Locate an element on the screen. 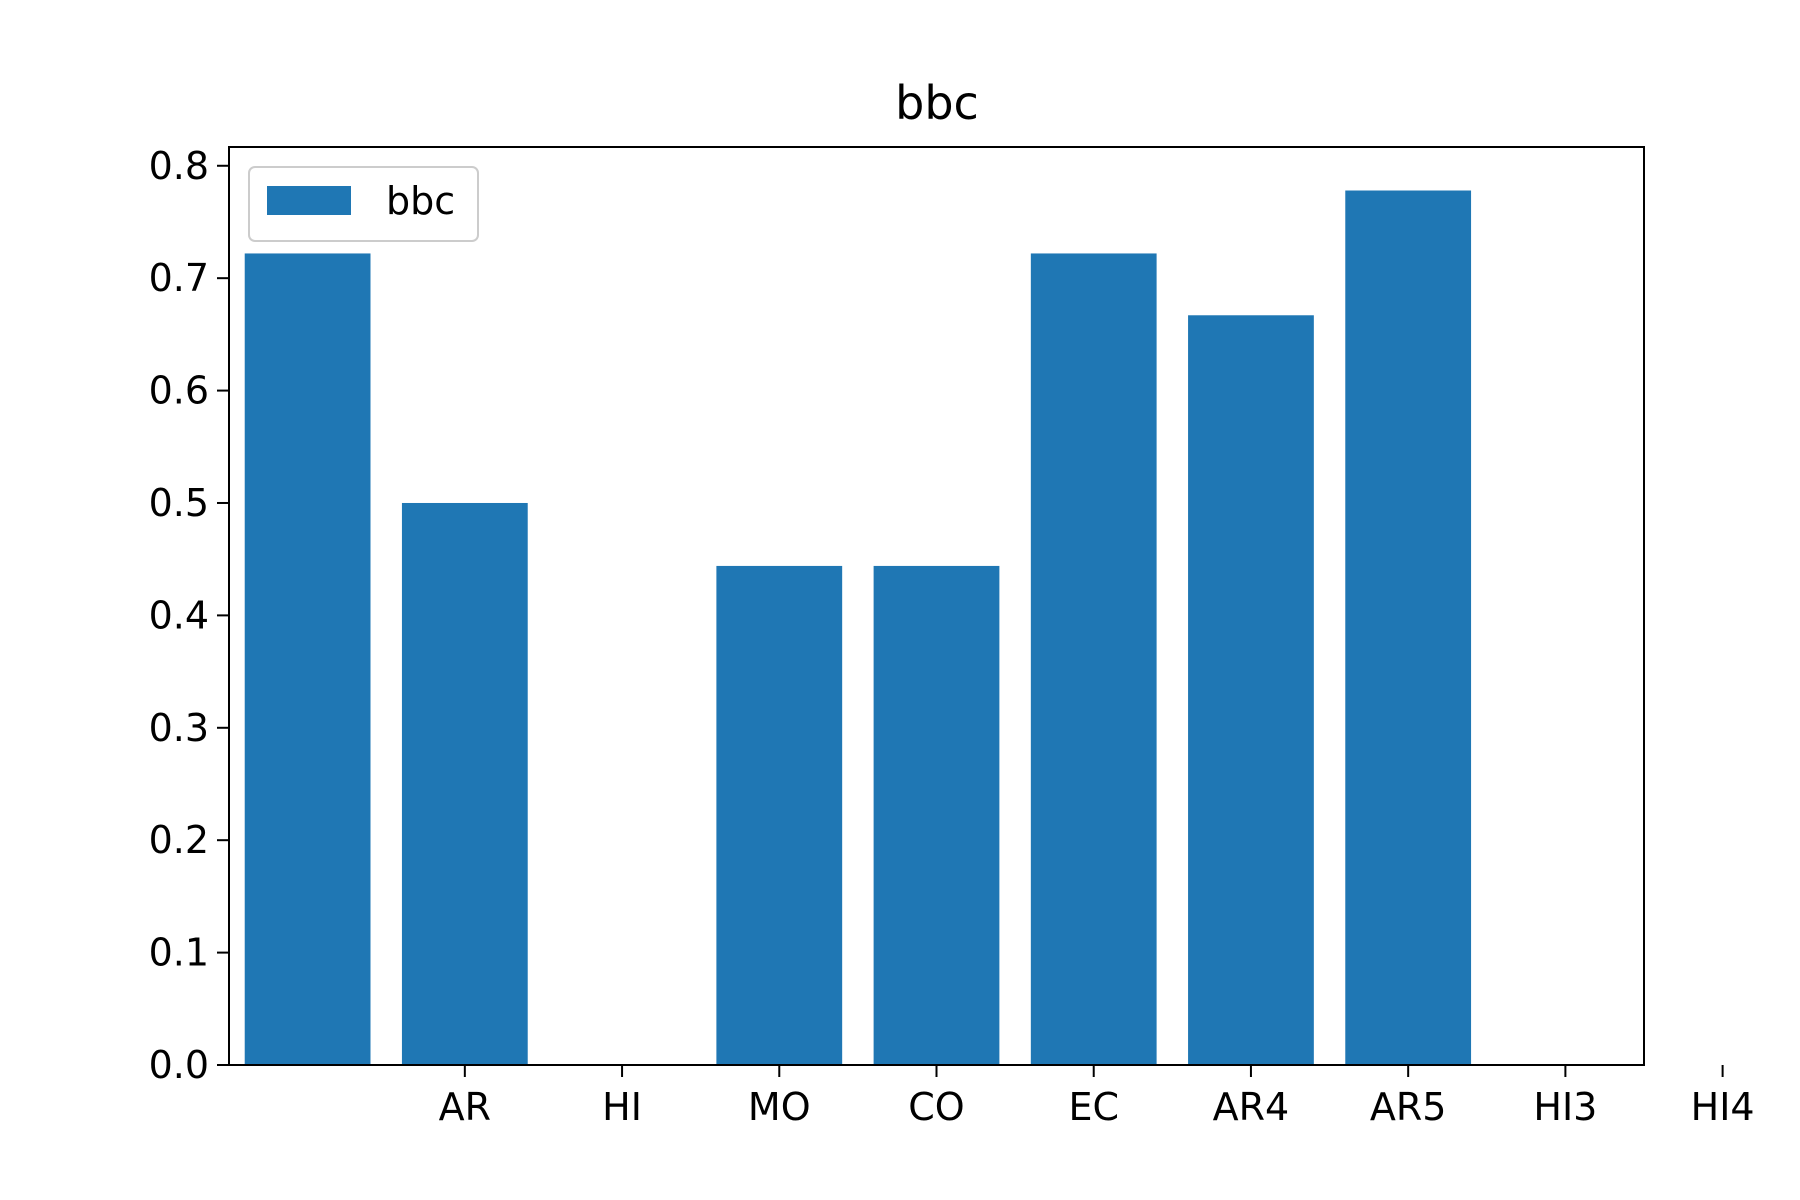  bar-ar5 is located at coordinates (1251, 690).